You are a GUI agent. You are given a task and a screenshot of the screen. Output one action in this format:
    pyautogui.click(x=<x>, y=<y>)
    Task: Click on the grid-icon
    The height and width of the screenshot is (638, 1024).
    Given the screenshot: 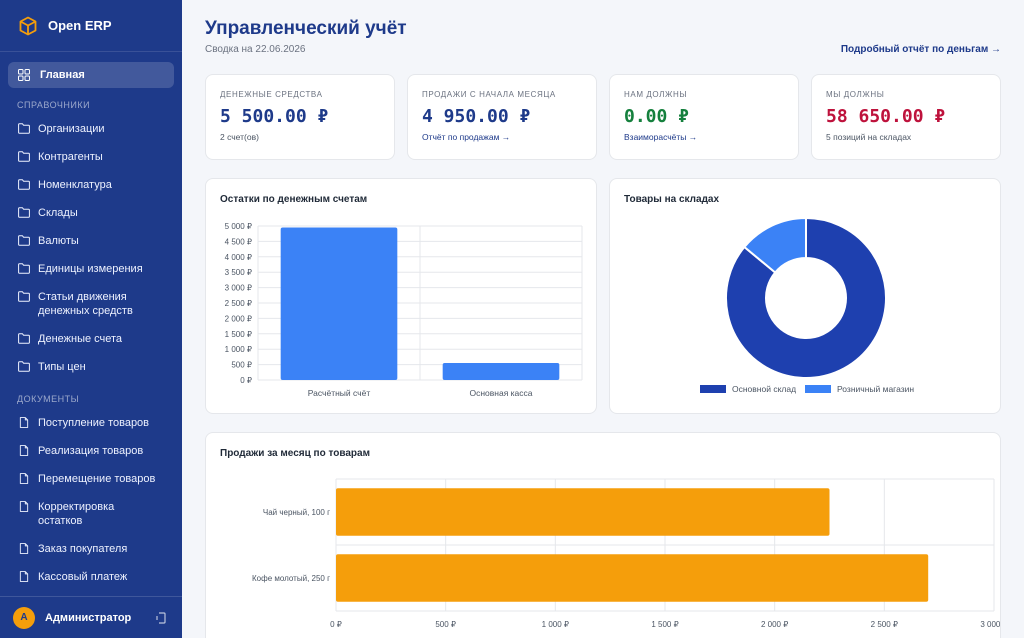 What is the action you would take?
    pyautogui.click(x=24, y=75)
    